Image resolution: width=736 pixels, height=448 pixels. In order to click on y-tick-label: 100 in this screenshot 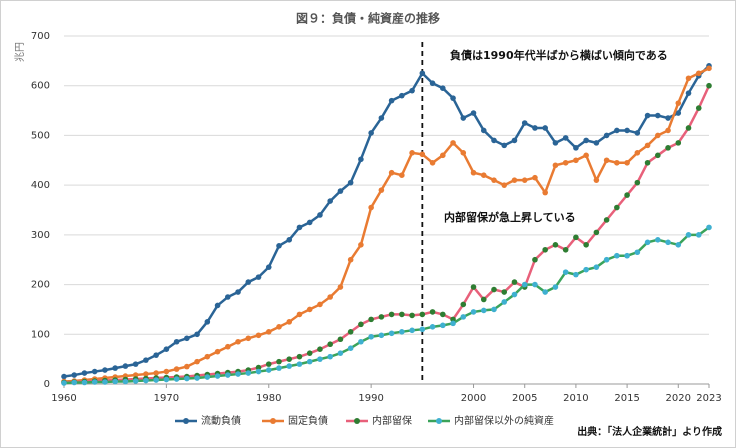, I will do `click(40, 334)`.